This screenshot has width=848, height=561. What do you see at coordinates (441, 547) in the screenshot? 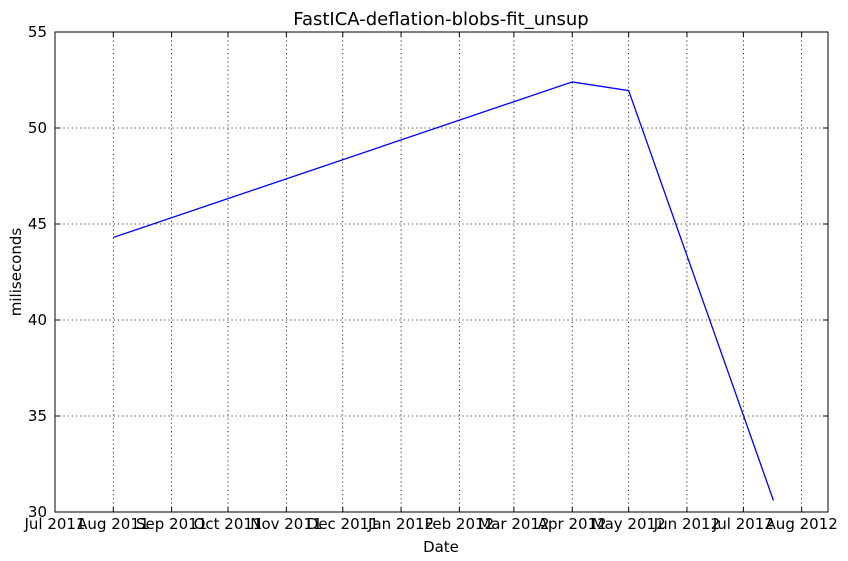
I see `x-axis-label: Date` at bounding box center [441, 547].